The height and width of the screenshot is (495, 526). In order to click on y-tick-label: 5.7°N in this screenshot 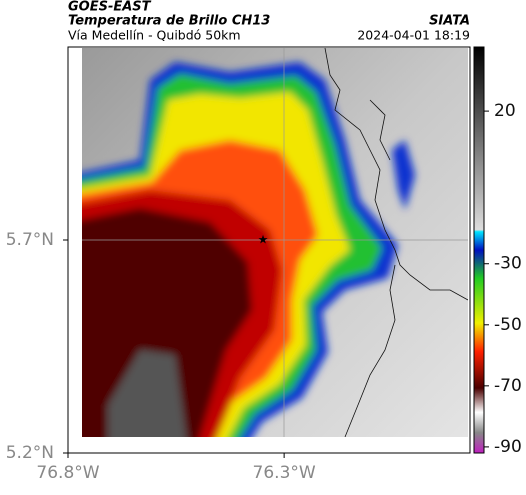, I will do `click(30, 240)`.